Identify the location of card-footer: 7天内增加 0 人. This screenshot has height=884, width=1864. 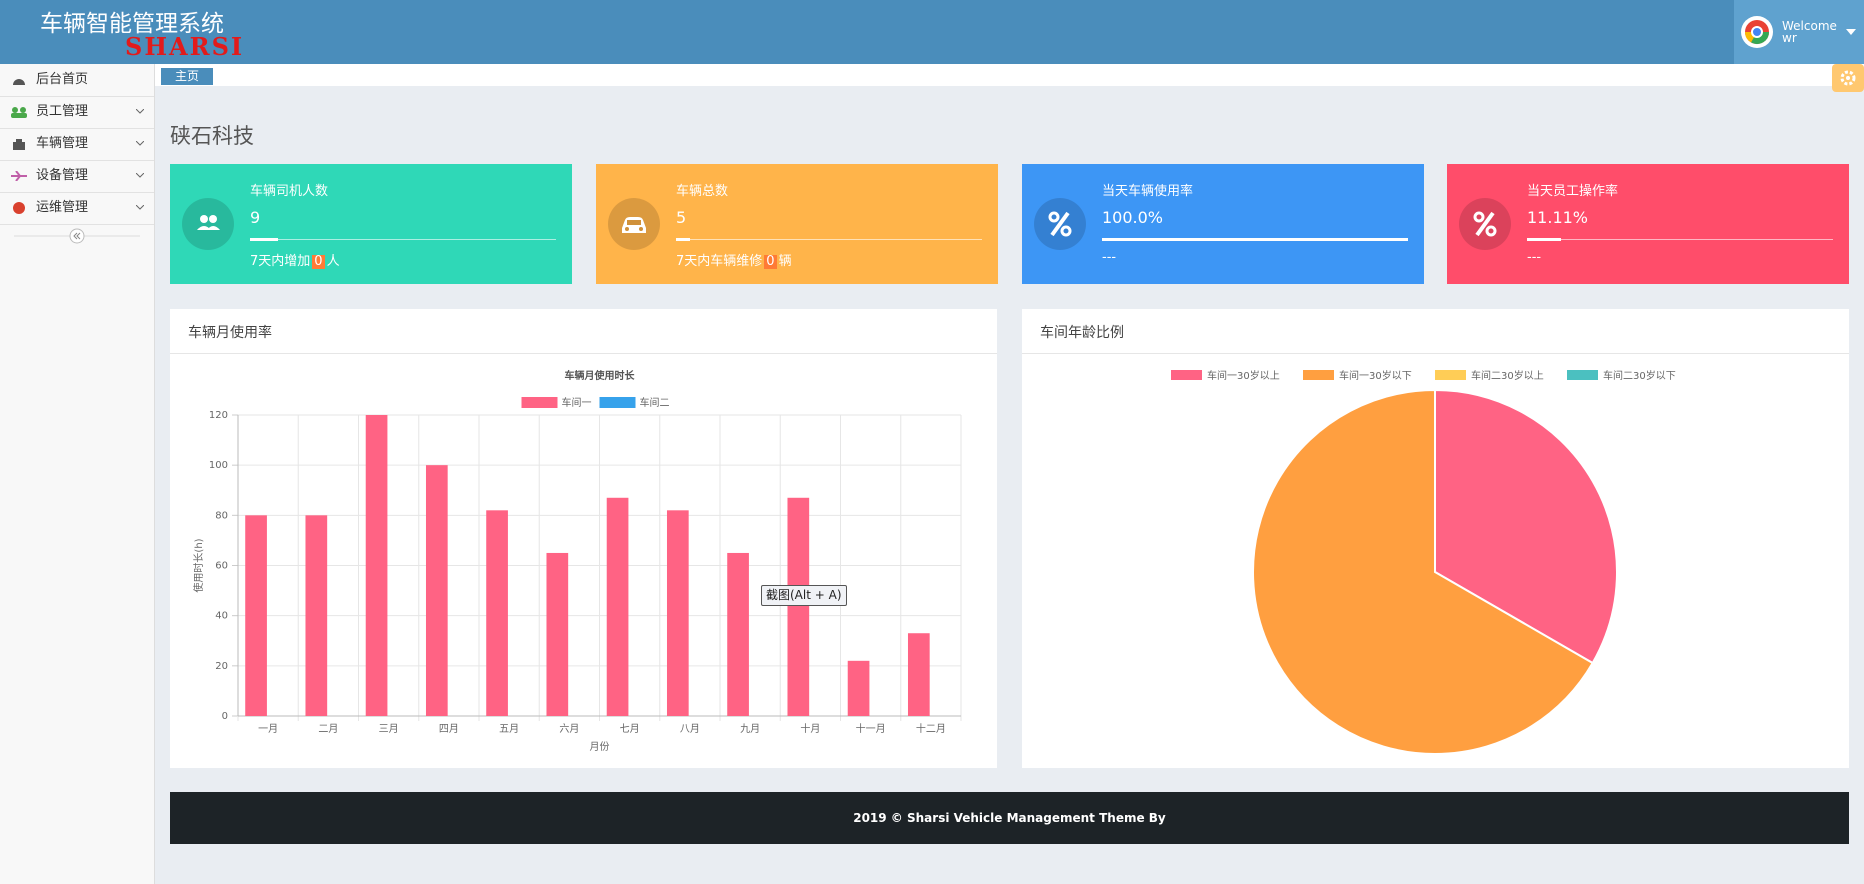
(295, 259).